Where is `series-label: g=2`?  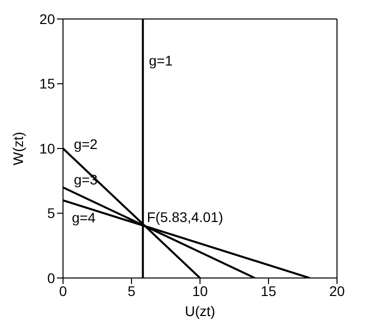 series-label: g=2 is located at coordinates (86, 144).